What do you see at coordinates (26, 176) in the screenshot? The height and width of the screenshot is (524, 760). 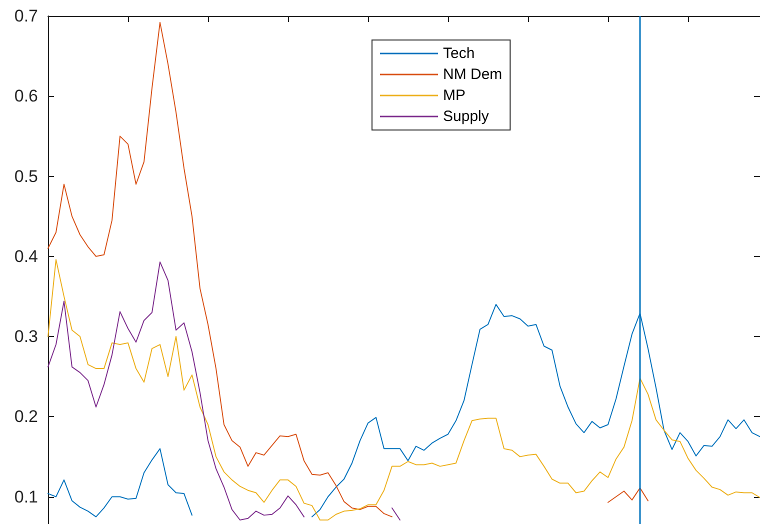 I see `y-tick-label: 0.5` at bounding box center [26, 176].